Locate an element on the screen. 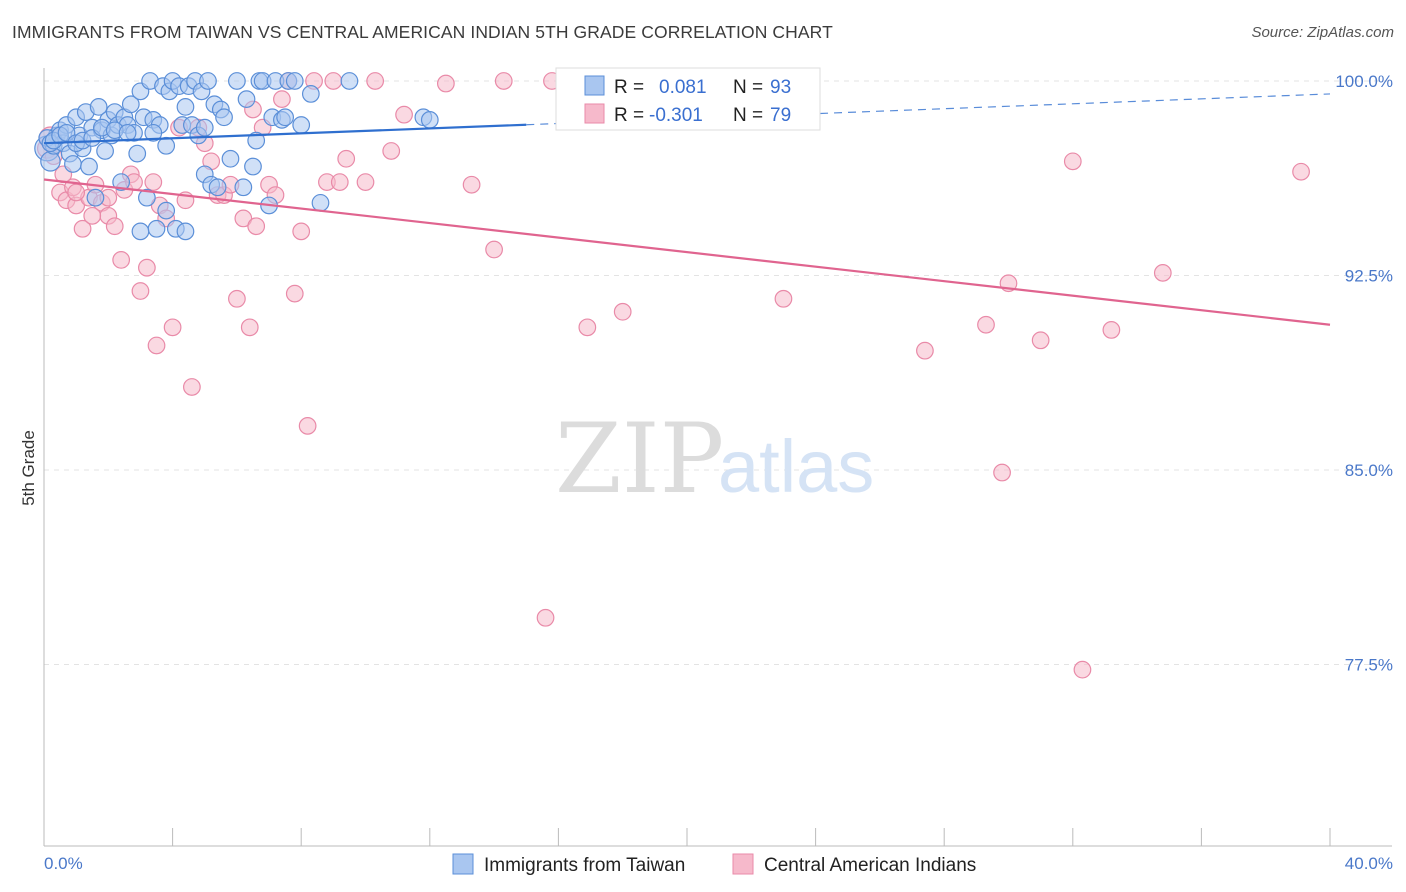 The height and width of the screenshot is (892, 1406). legend-n-value-1: 93 is located at coordinates (780, 87).